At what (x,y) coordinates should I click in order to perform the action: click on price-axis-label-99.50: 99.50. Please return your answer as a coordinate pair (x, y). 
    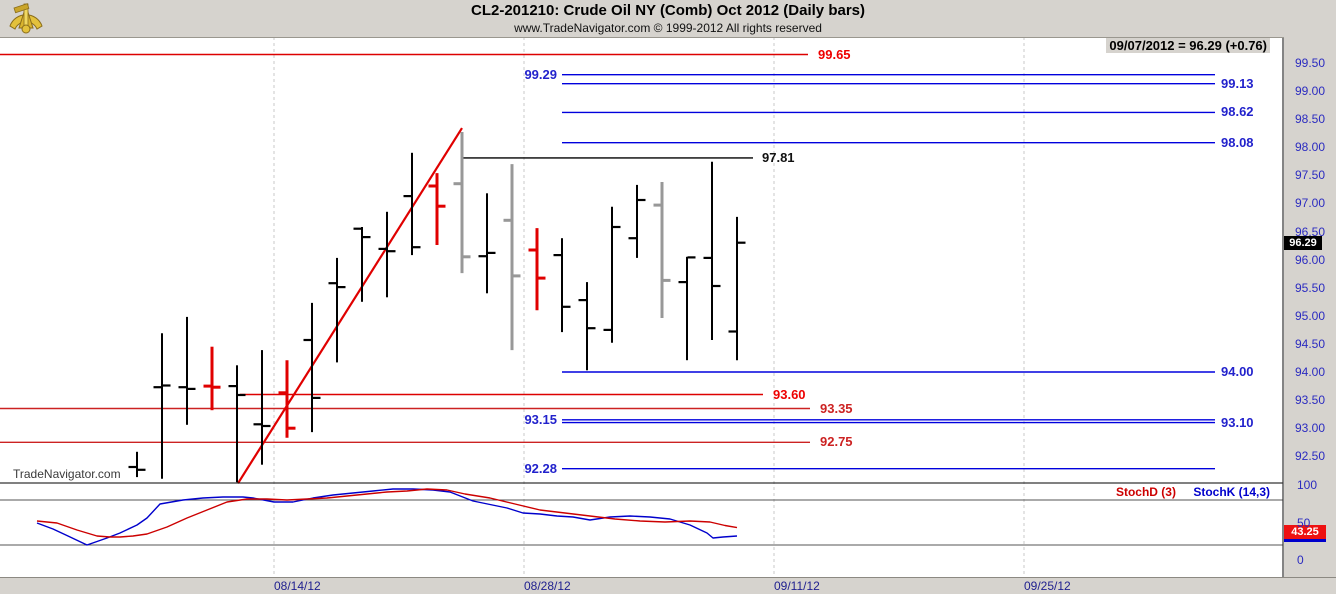
    Looking at the image, I should click on (1310, 62).